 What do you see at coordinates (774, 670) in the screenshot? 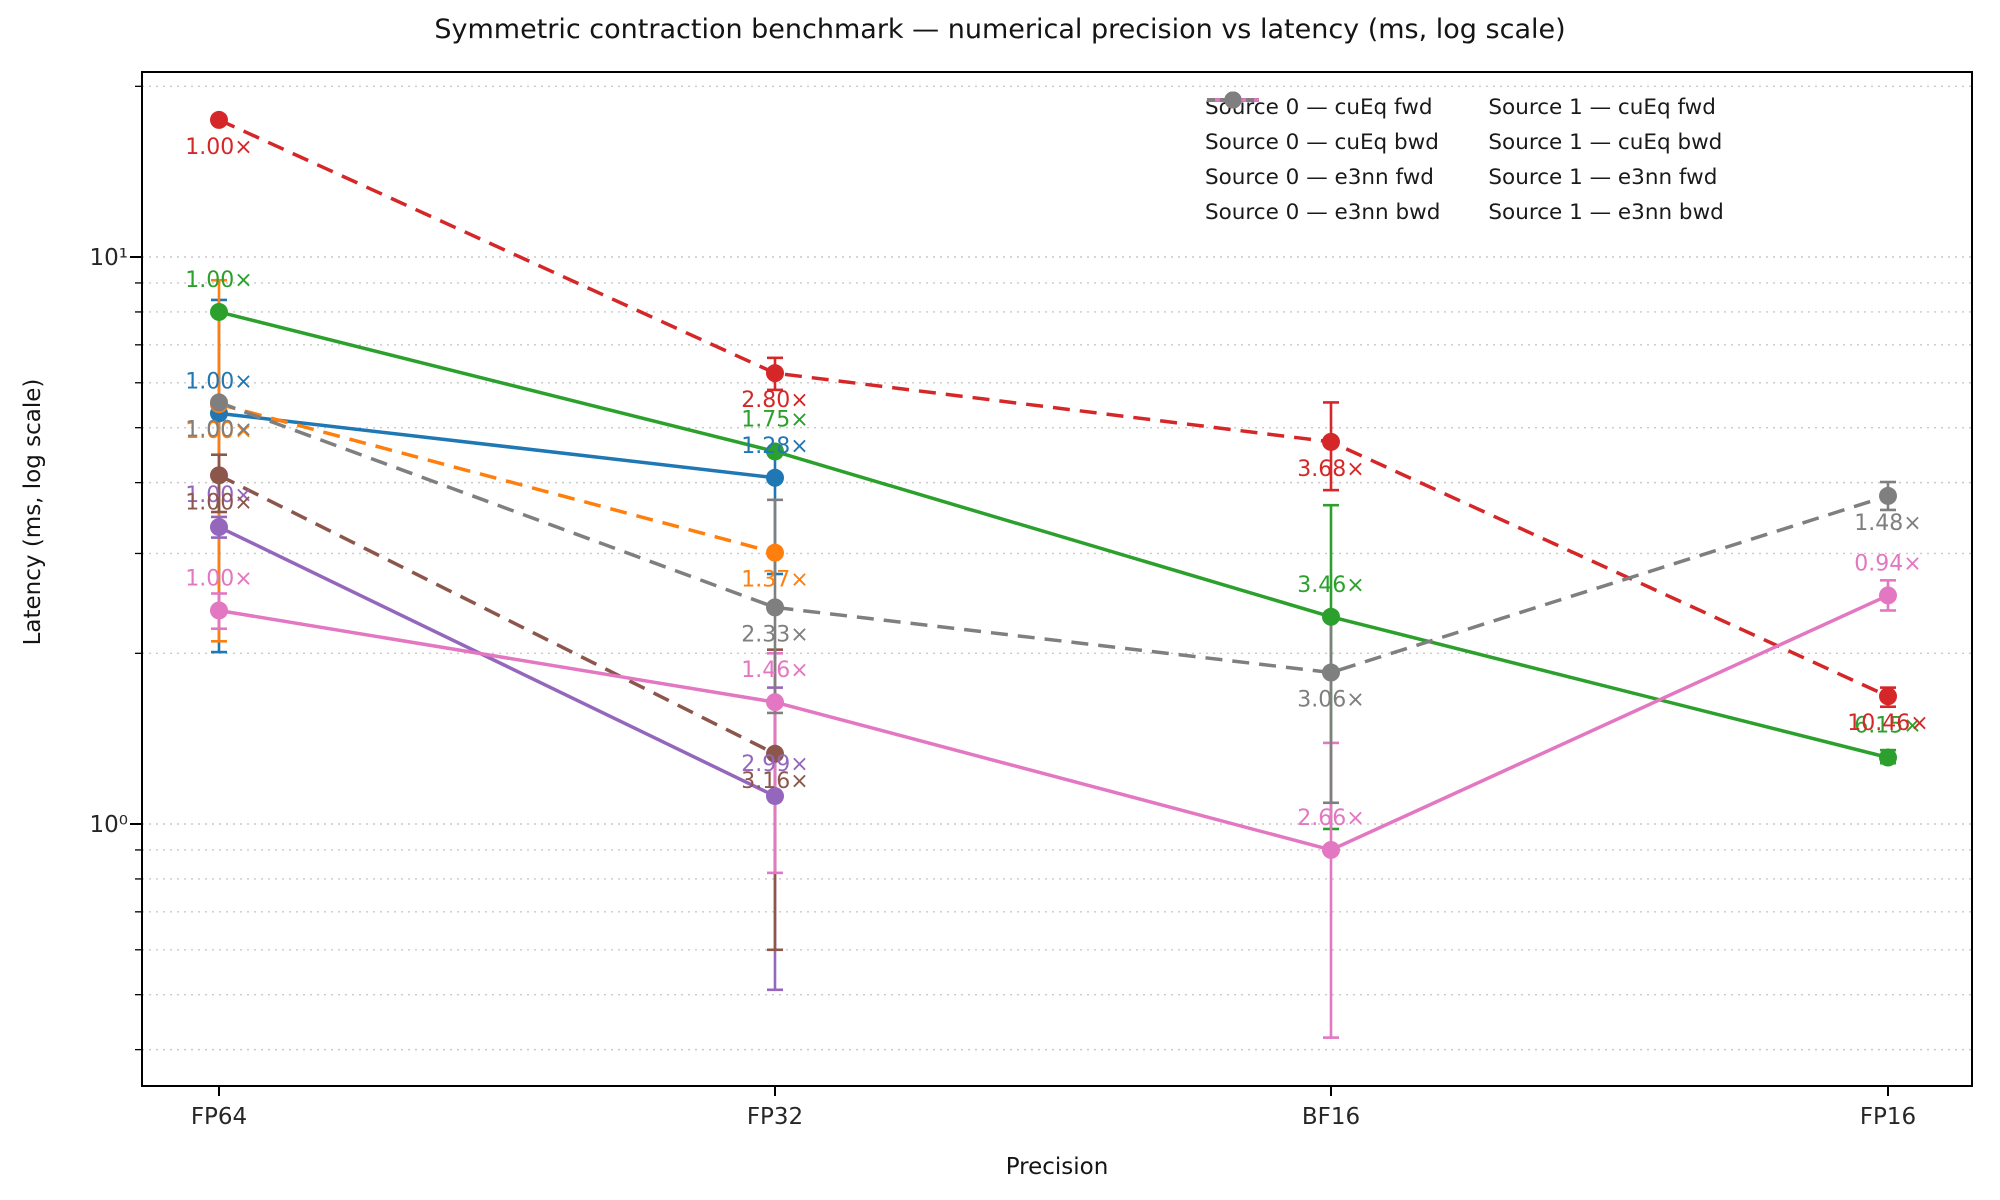
I see `speedup-label: 1.46×` at bounding box center [774, 670].